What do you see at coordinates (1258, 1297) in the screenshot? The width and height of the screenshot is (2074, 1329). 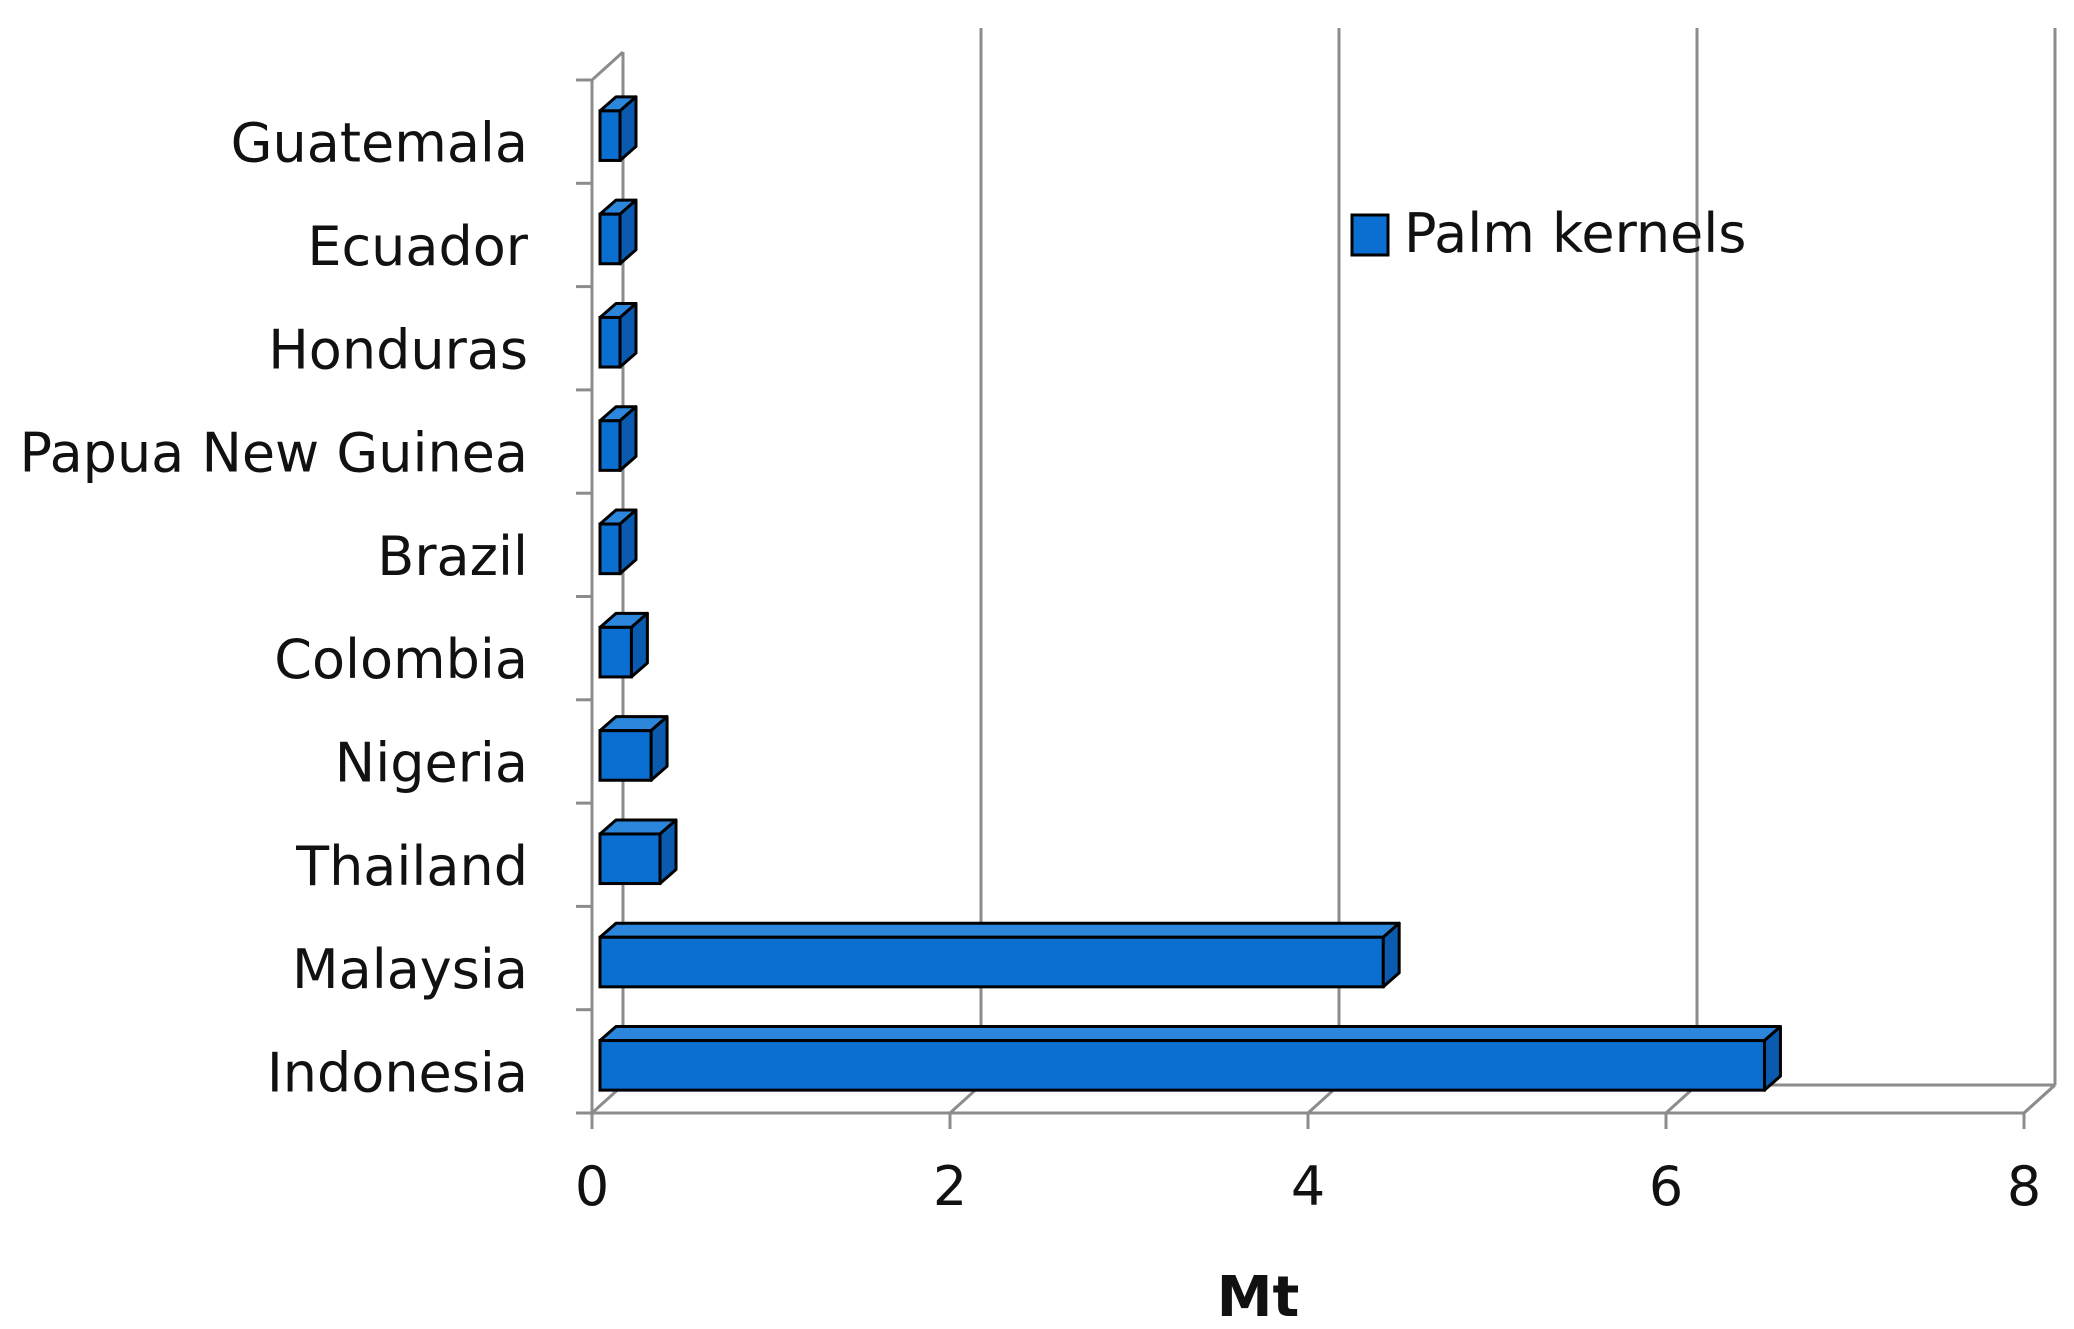 I see `x-axis-title: Mt` at bounding box center [1258, 1297].